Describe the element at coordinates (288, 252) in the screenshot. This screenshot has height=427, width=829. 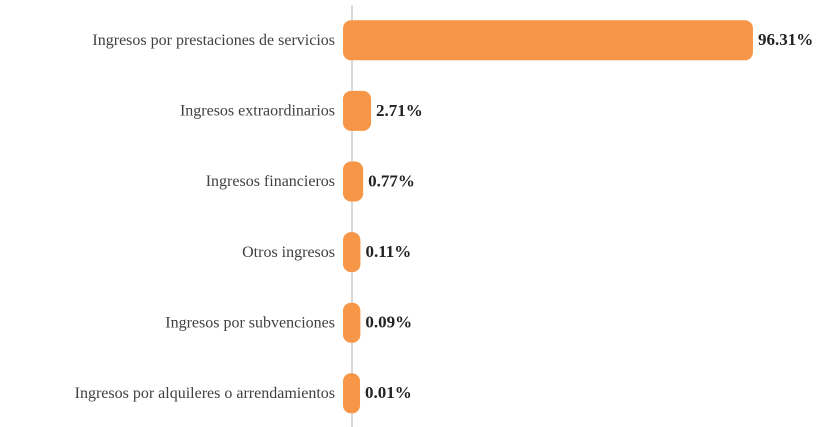
I see `category-label: Otros ingresos` at that location.